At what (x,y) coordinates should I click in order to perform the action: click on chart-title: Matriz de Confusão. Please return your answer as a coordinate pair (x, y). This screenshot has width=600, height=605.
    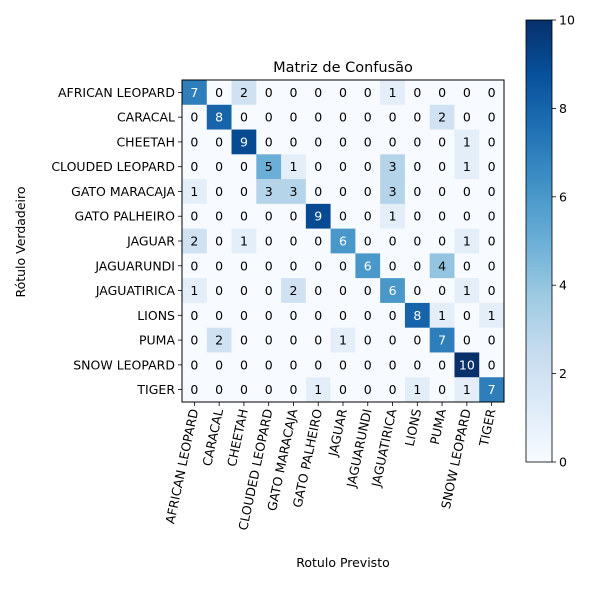
    Looking at the image, I should click on (343, 68).